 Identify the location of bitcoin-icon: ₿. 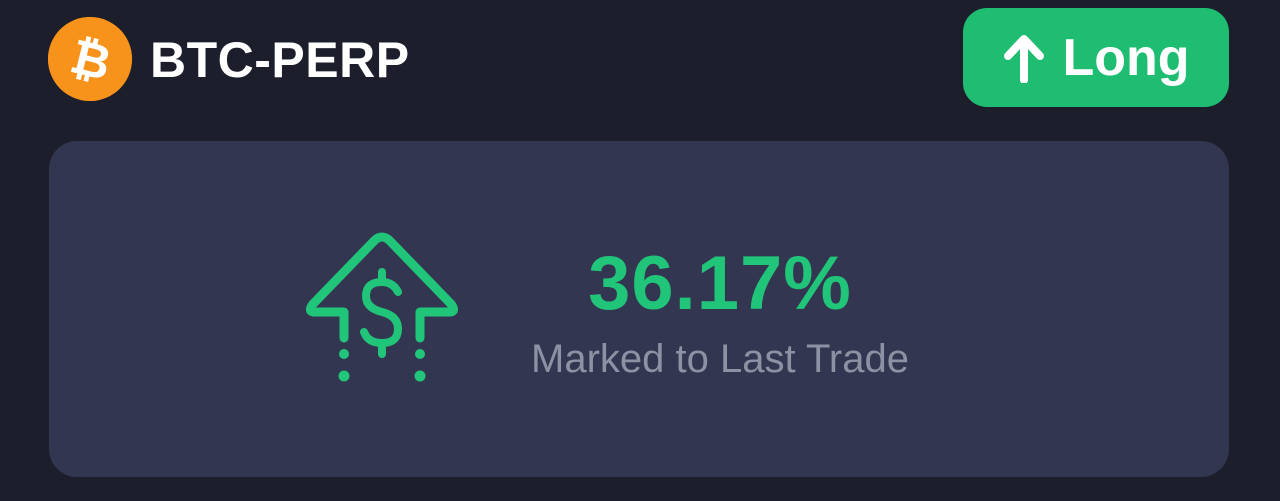
(90, 59).